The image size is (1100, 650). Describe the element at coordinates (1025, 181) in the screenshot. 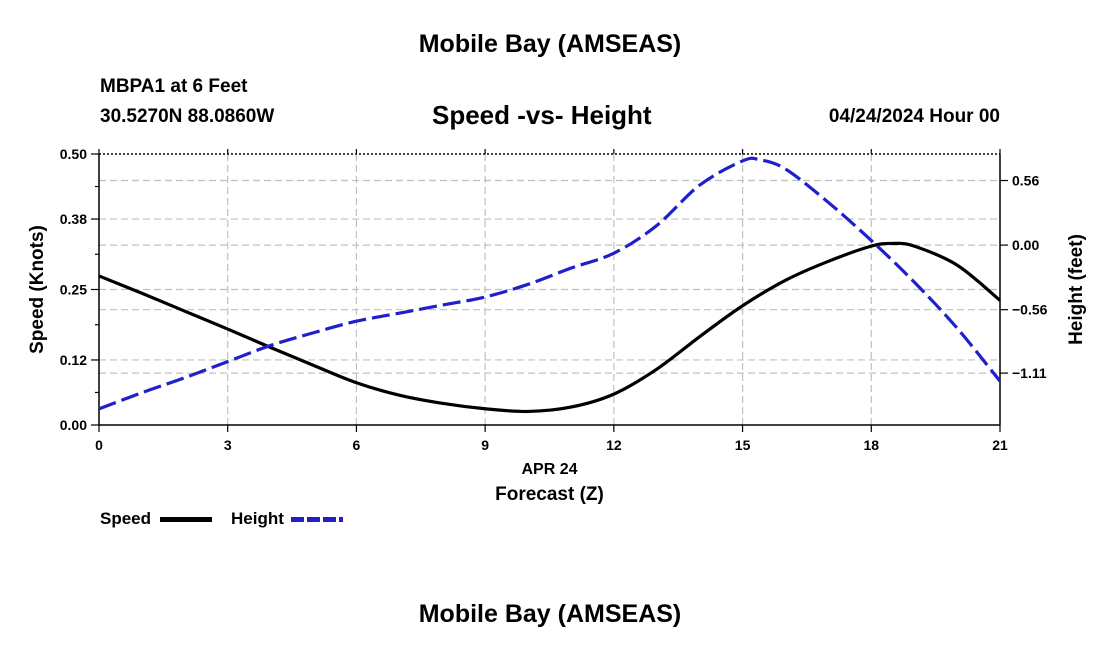

I see `y-right-tick-label: 0.56` at that location.